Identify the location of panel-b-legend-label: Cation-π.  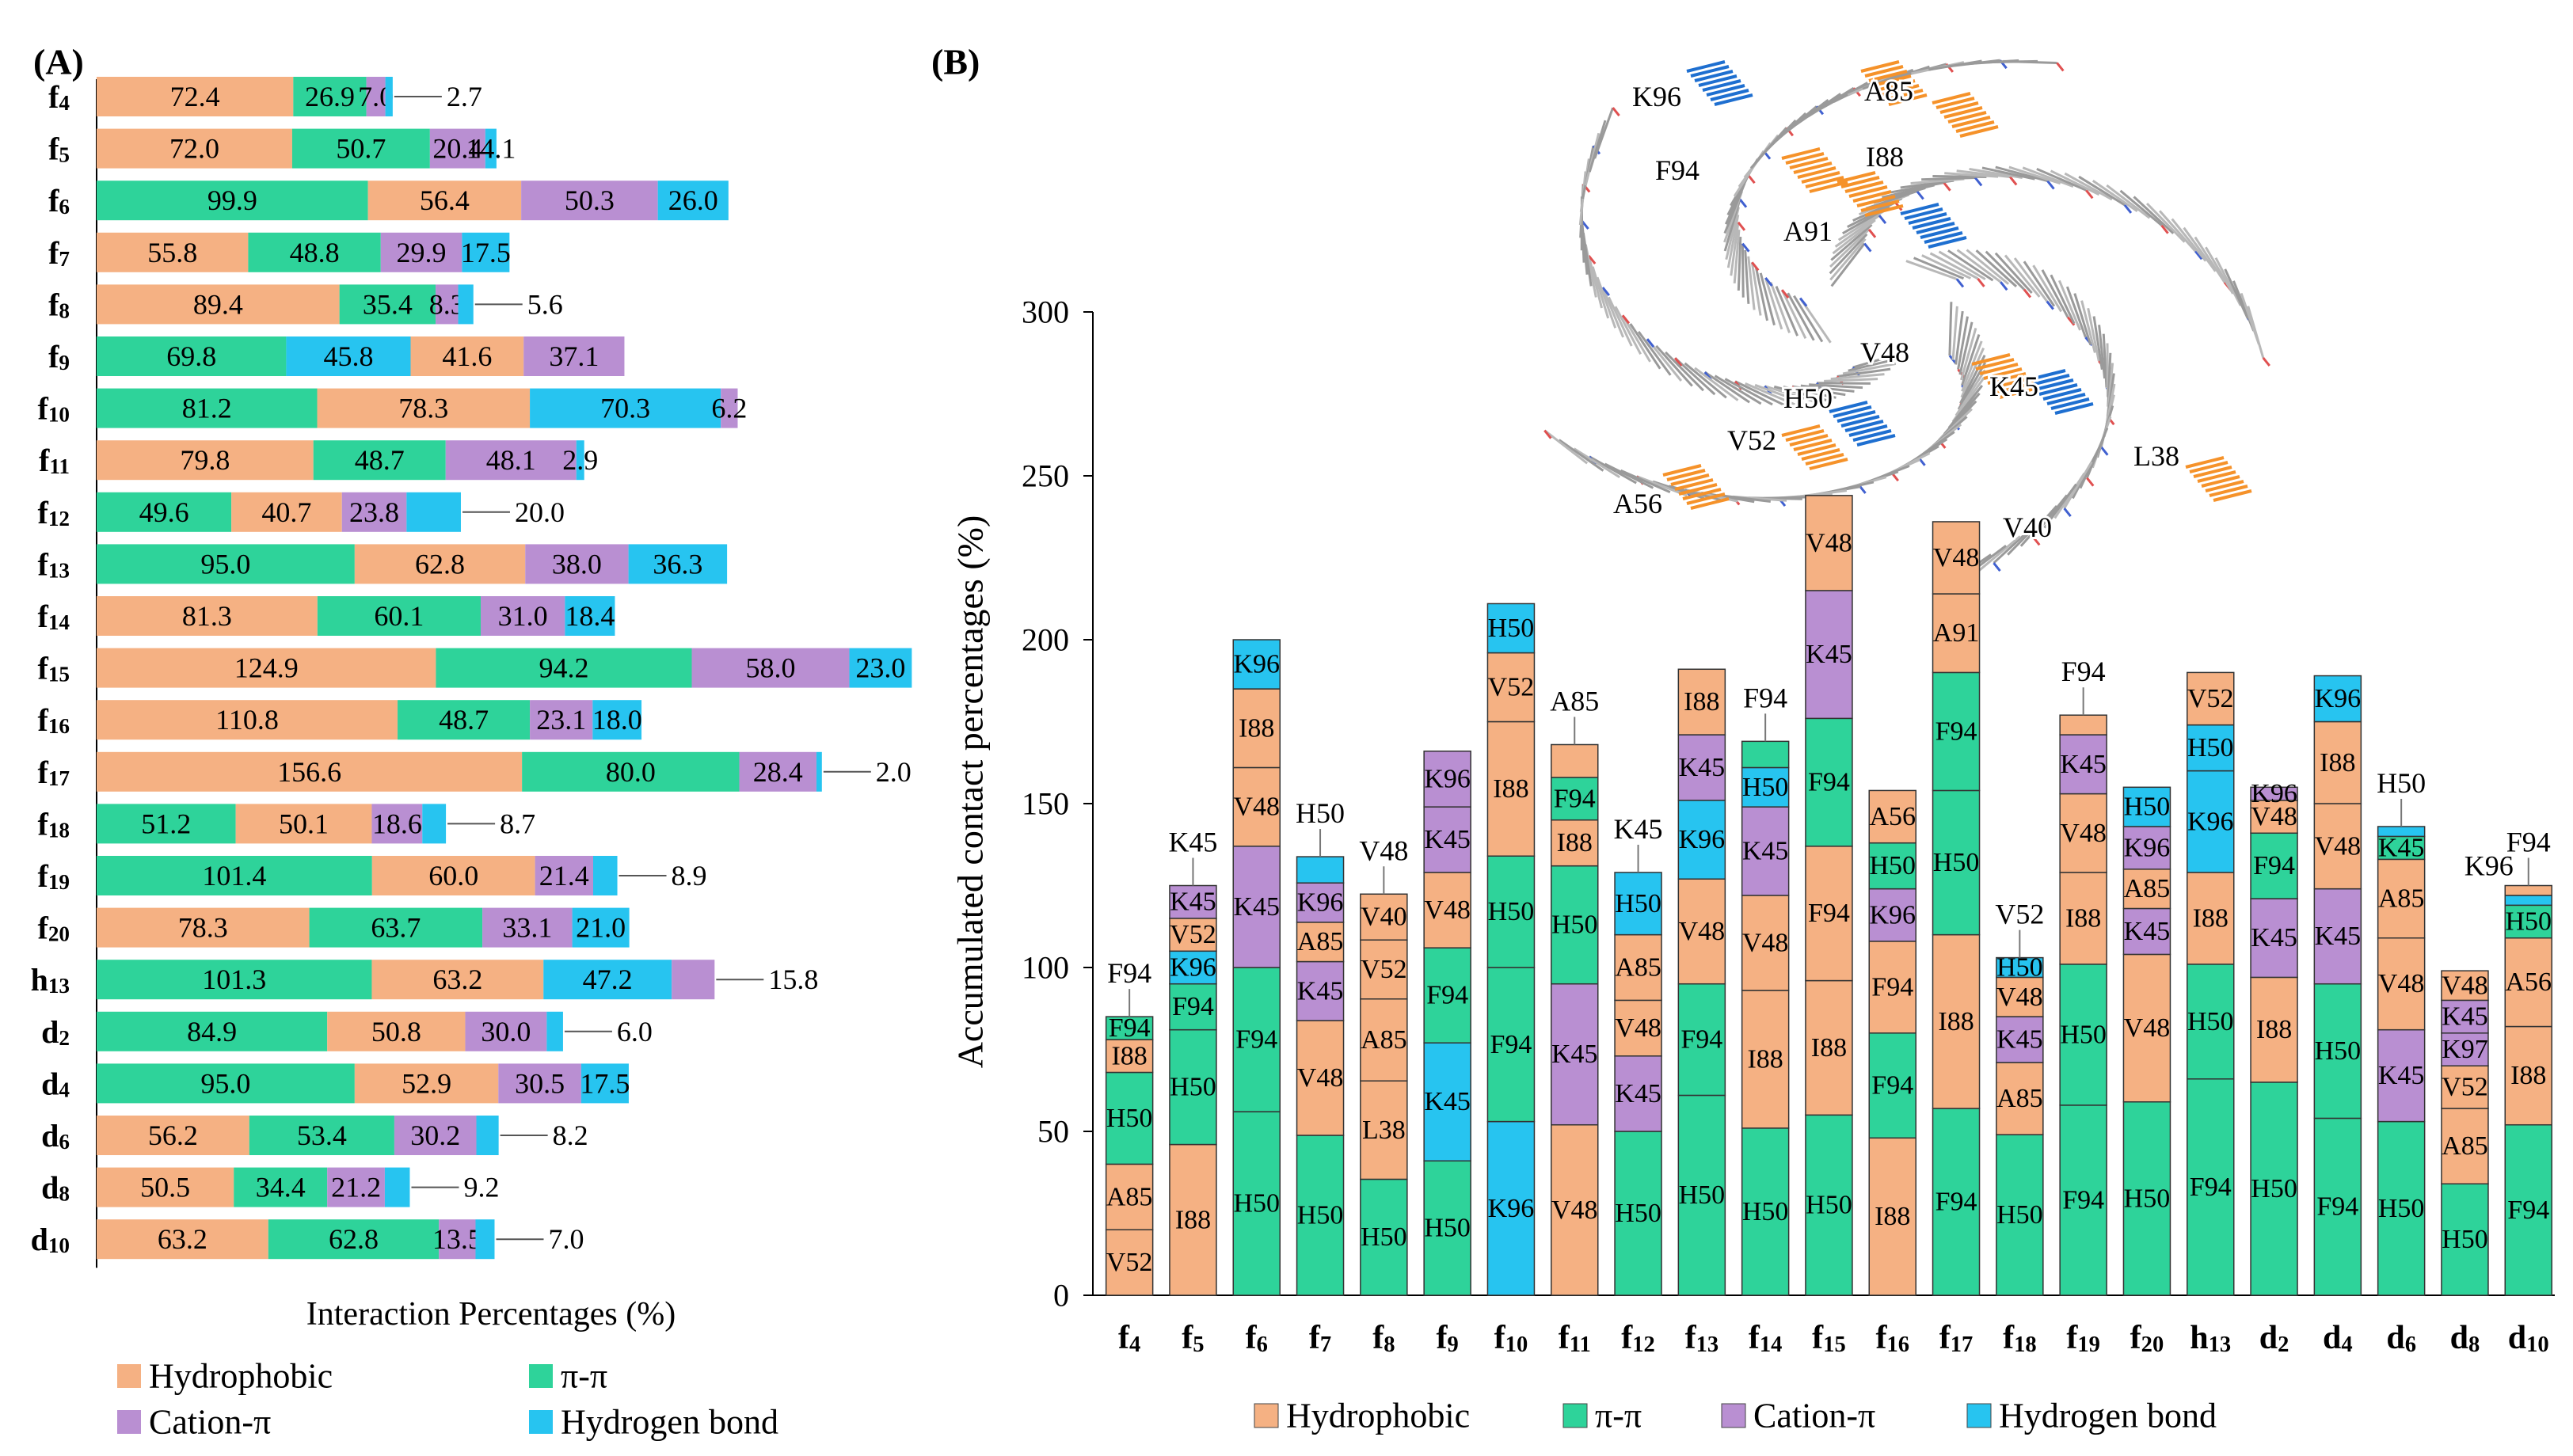
(1814, 1416).